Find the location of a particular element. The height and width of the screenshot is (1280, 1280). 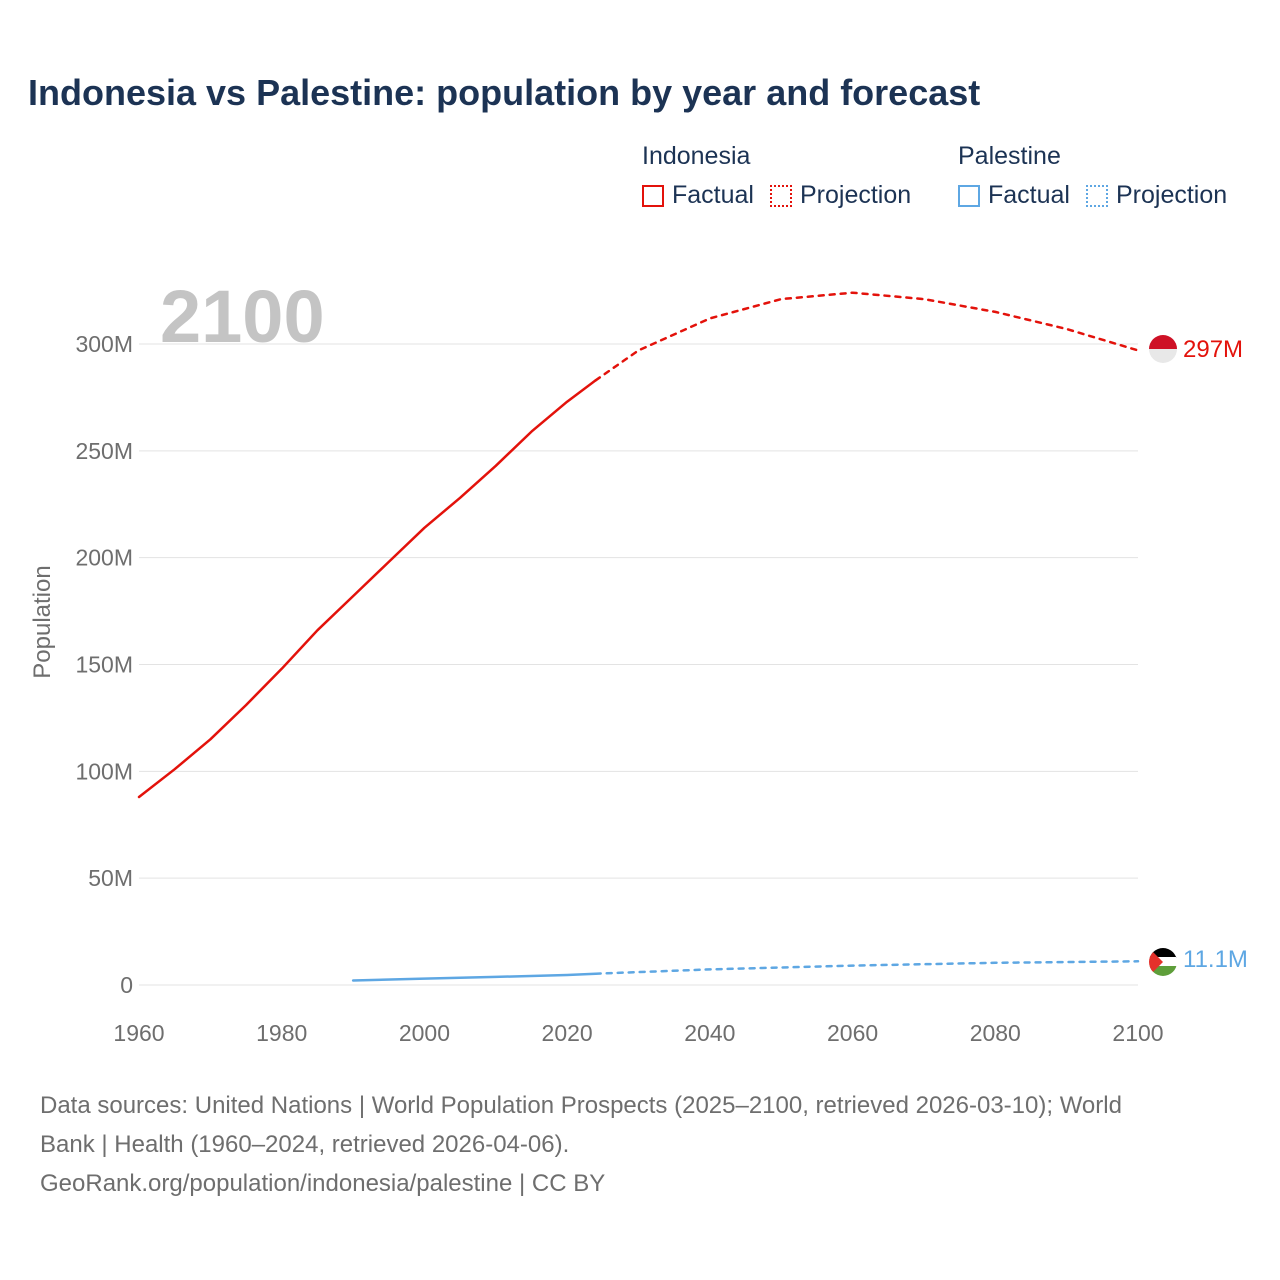

palestine-flag-icon is located at coordinates (1163, 962).